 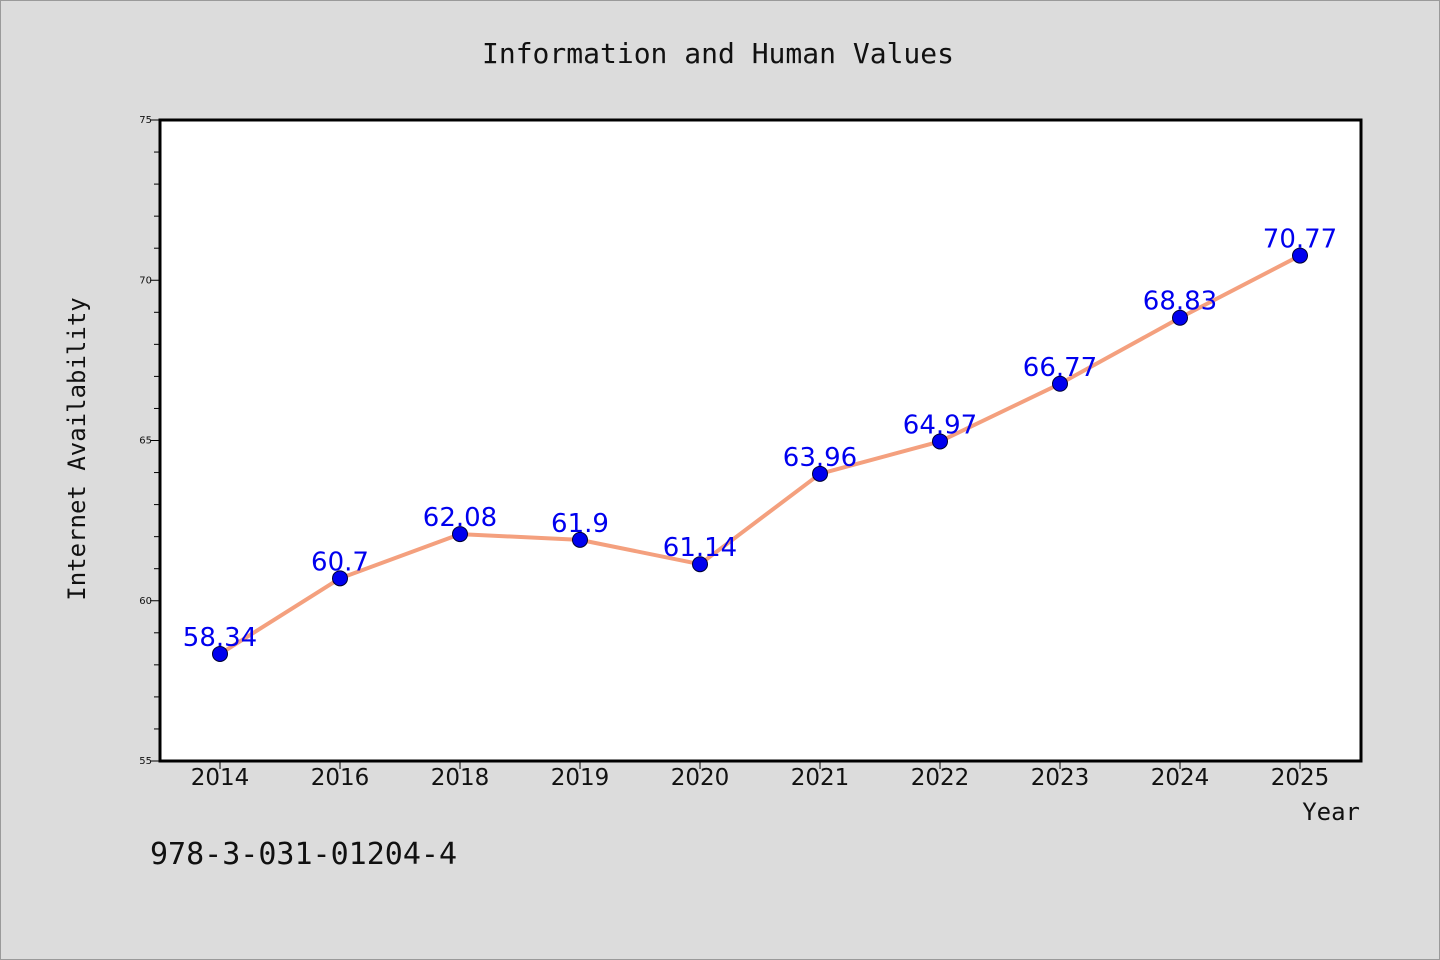 What do you see at coordinates (145, 280) in the screenshot?
I see `y-tick-label: 70` at bounding box center [145, 280].